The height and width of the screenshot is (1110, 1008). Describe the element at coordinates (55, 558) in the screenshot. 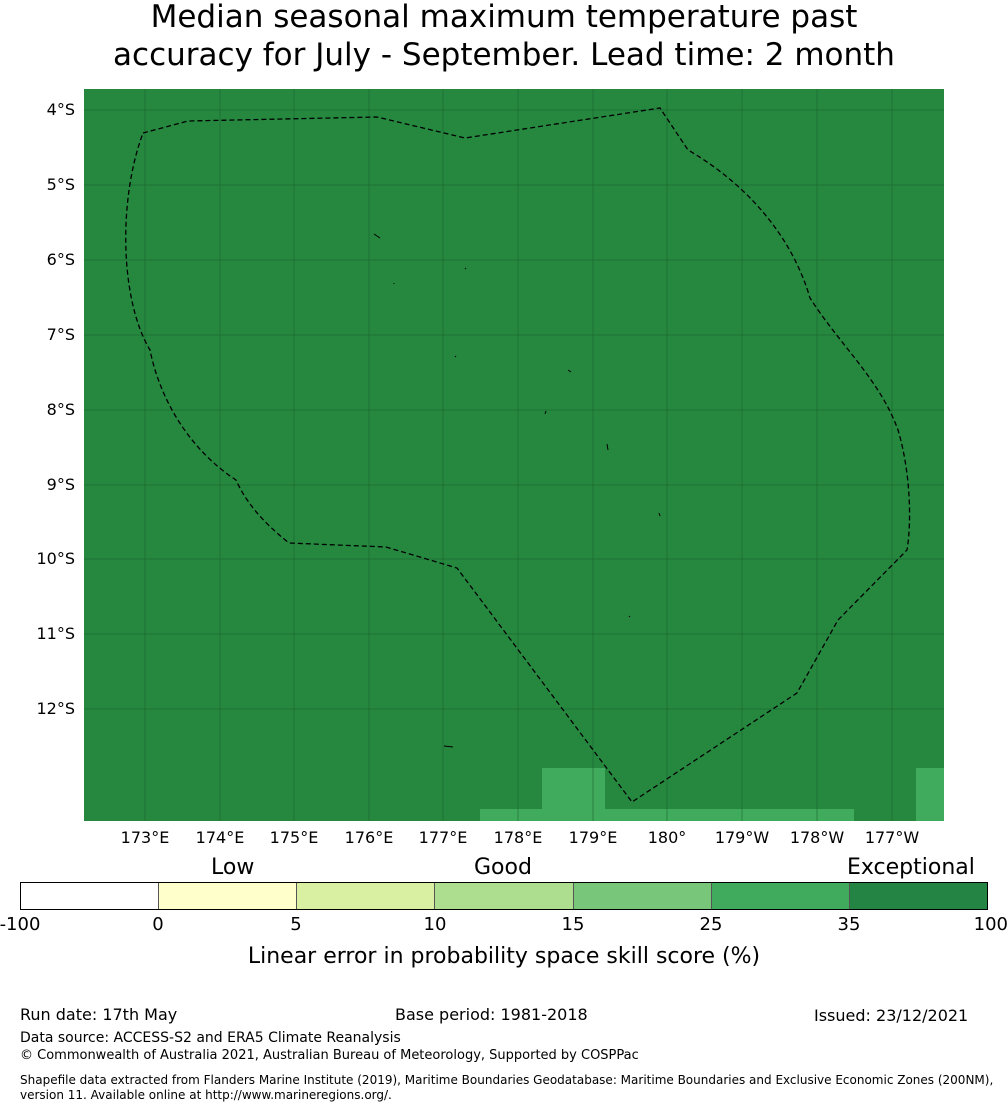

I see `lat-label: 10°S` at that location.